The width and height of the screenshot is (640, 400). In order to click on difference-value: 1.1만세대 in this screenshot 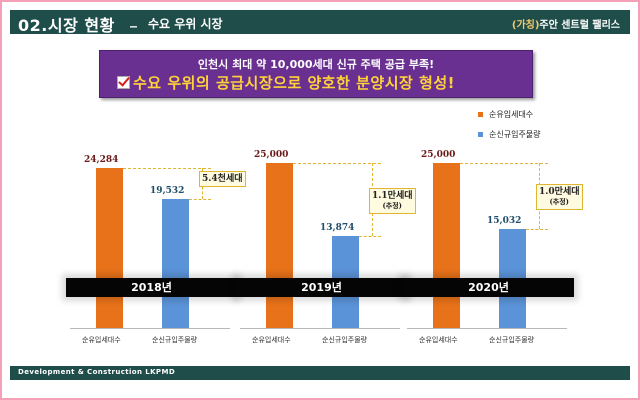, I will do `click(392, 195)`.